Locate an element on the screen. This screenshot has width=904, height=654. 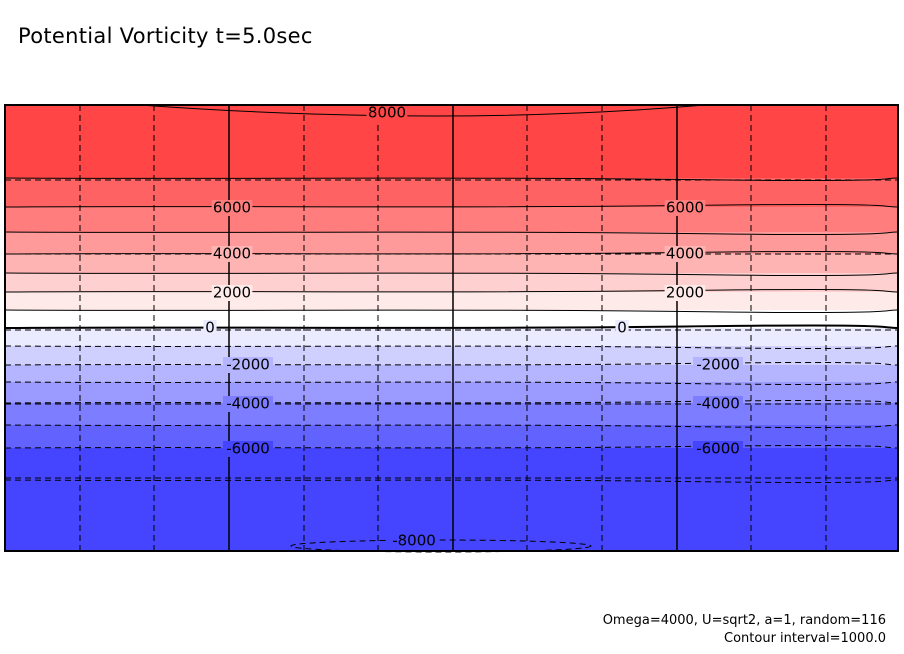
contour-label-11: -4000 is located at coordinates (248, 404).